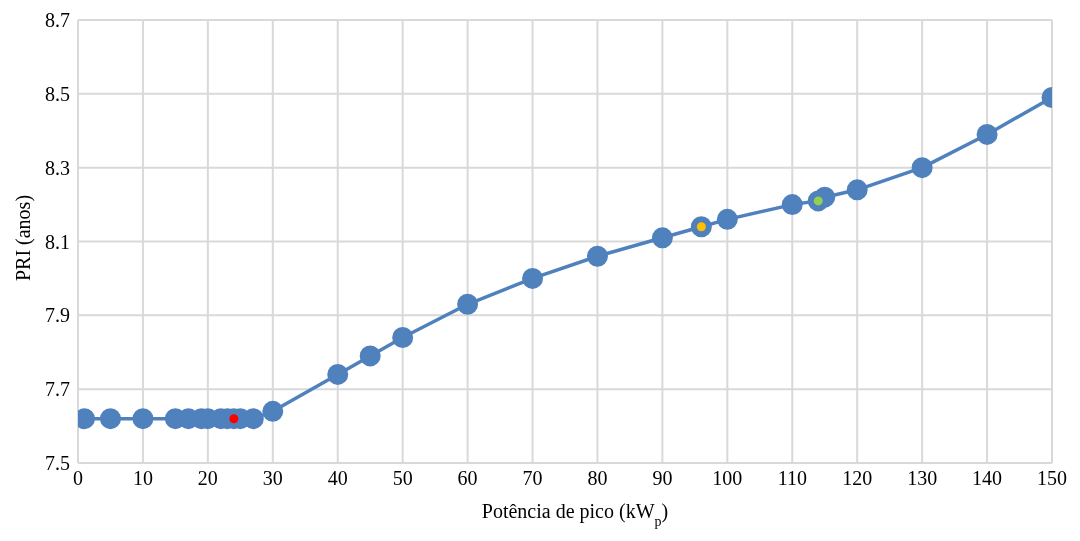 The height and width of the screenshot is (541, 1080). Describe the element at coordinates (57, 167) in the screenshot. I see `y-tick-label: 8.3` at that location.